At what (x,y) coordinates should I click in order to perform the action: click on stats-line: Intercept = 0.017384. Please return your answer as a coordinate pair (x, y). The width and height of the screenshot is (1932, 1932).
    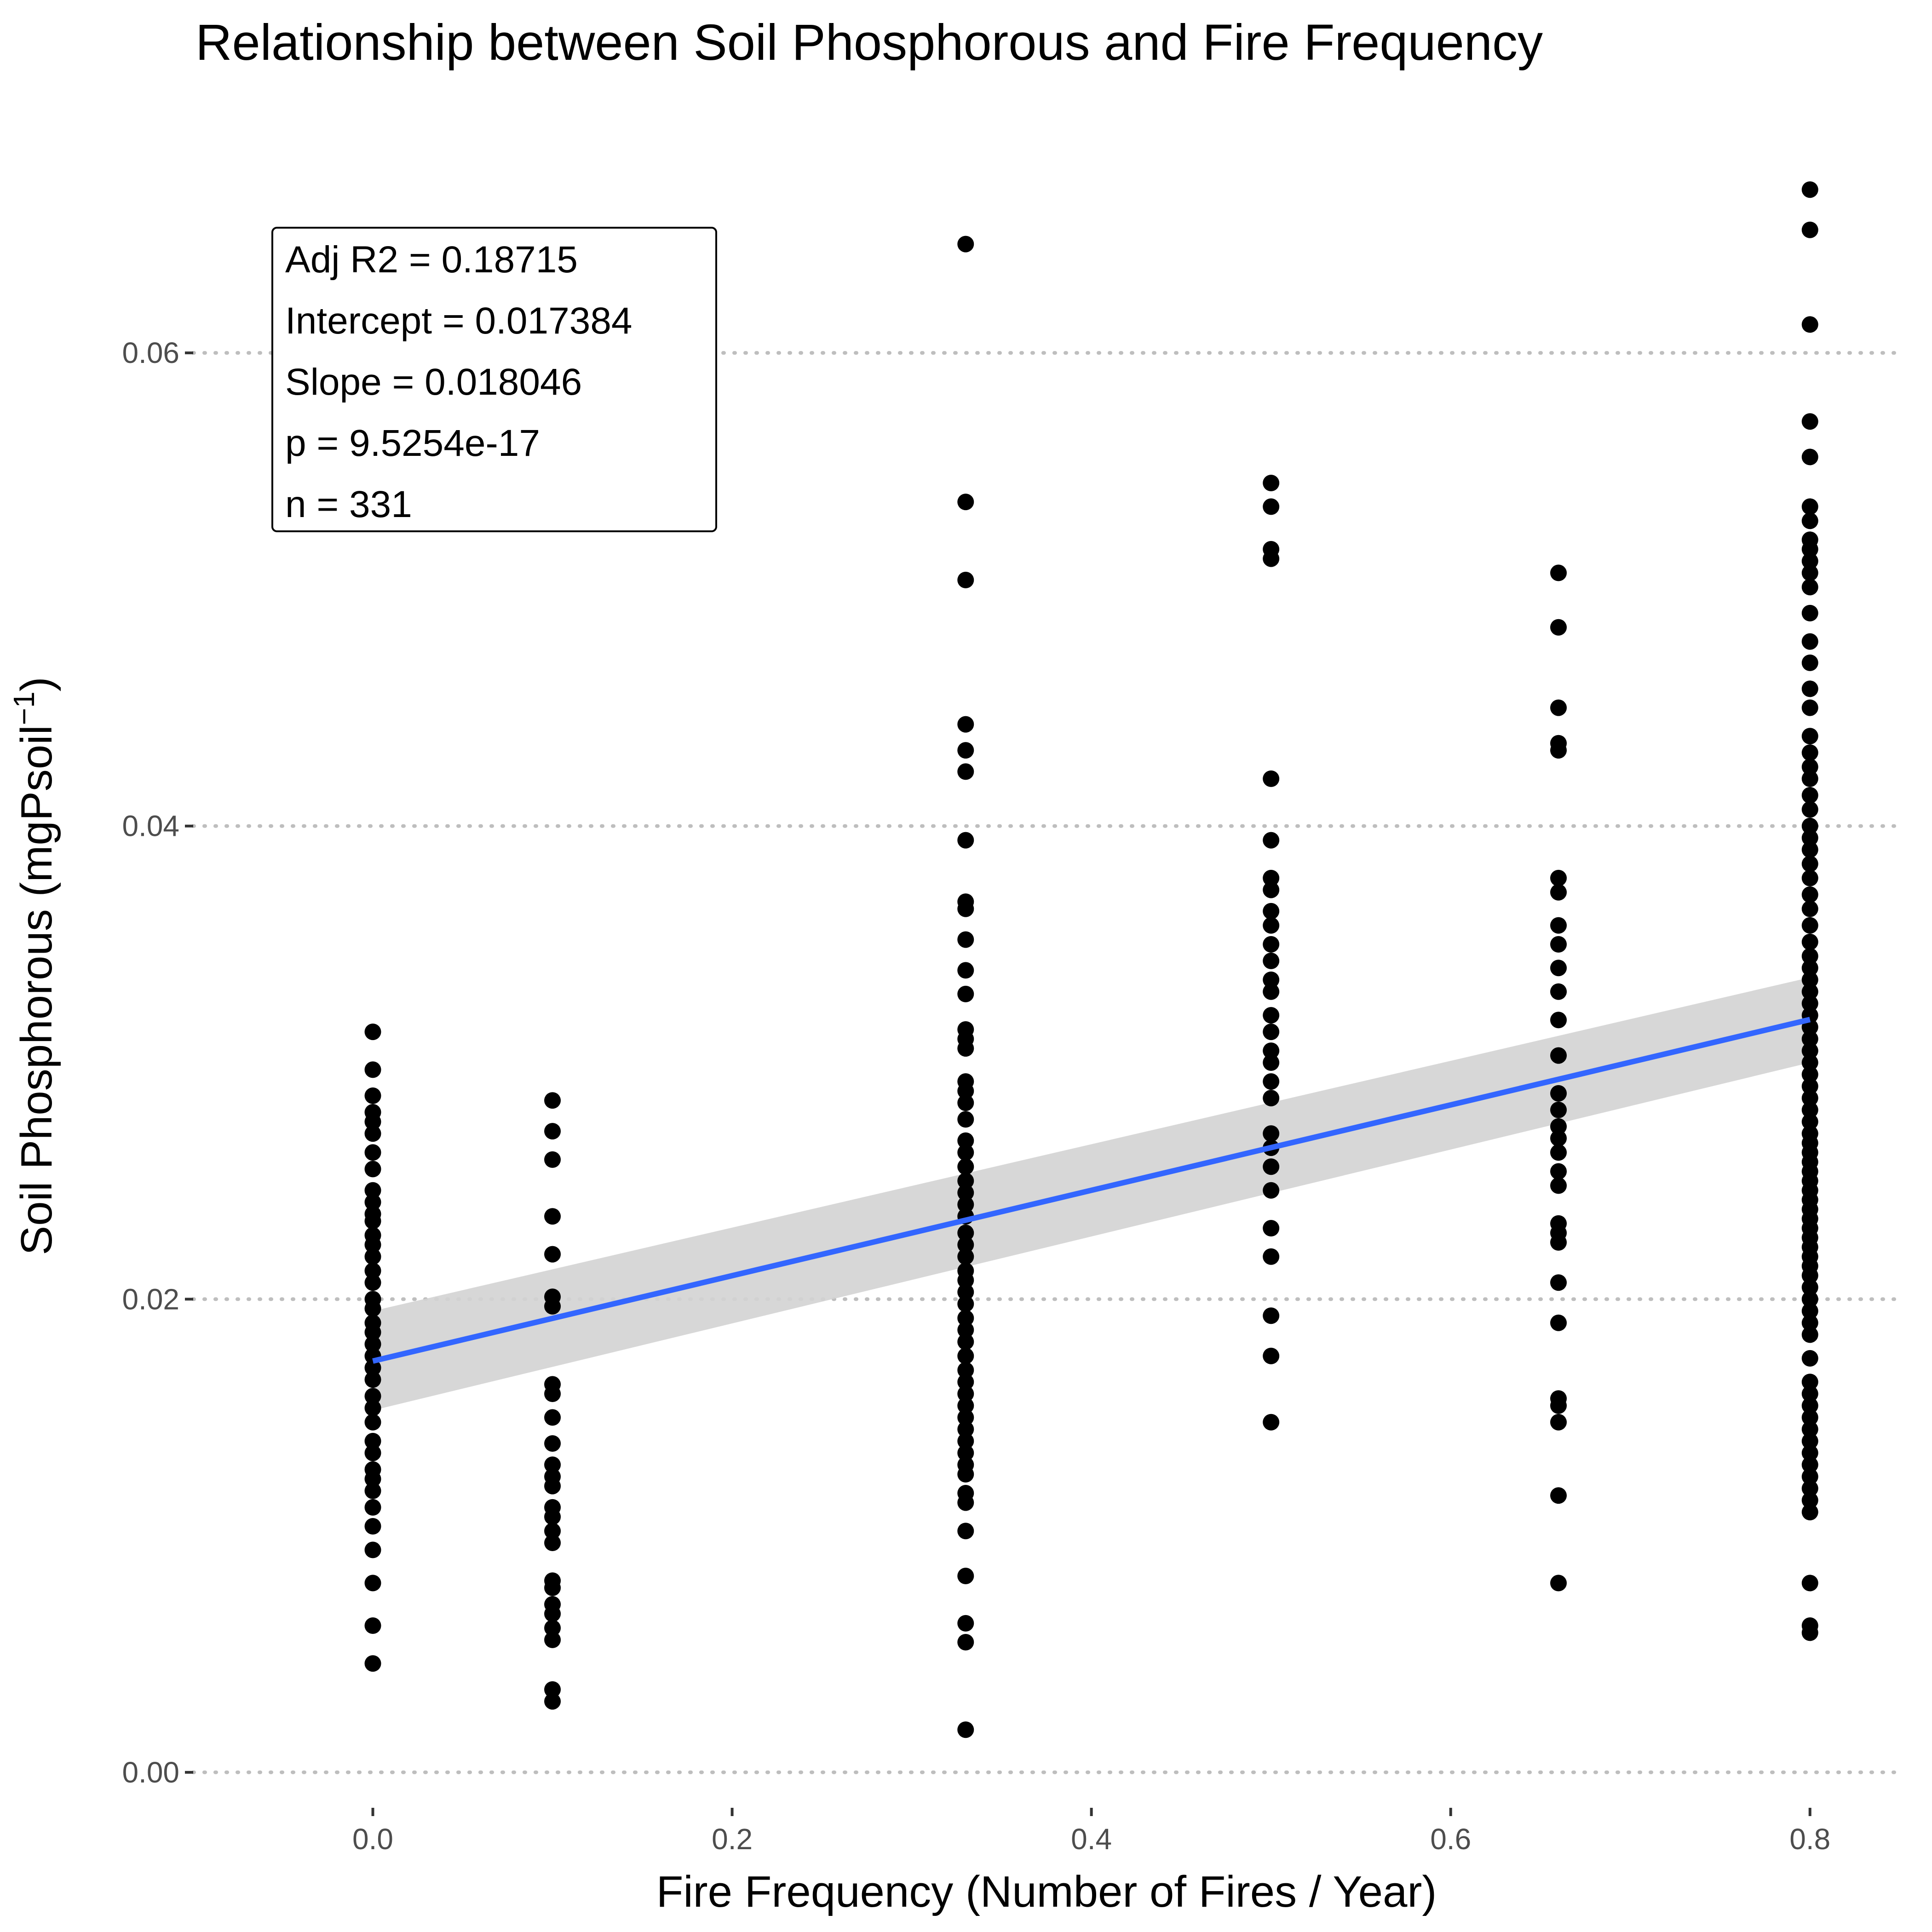
    Looking at the image, I should click on (458, 321).